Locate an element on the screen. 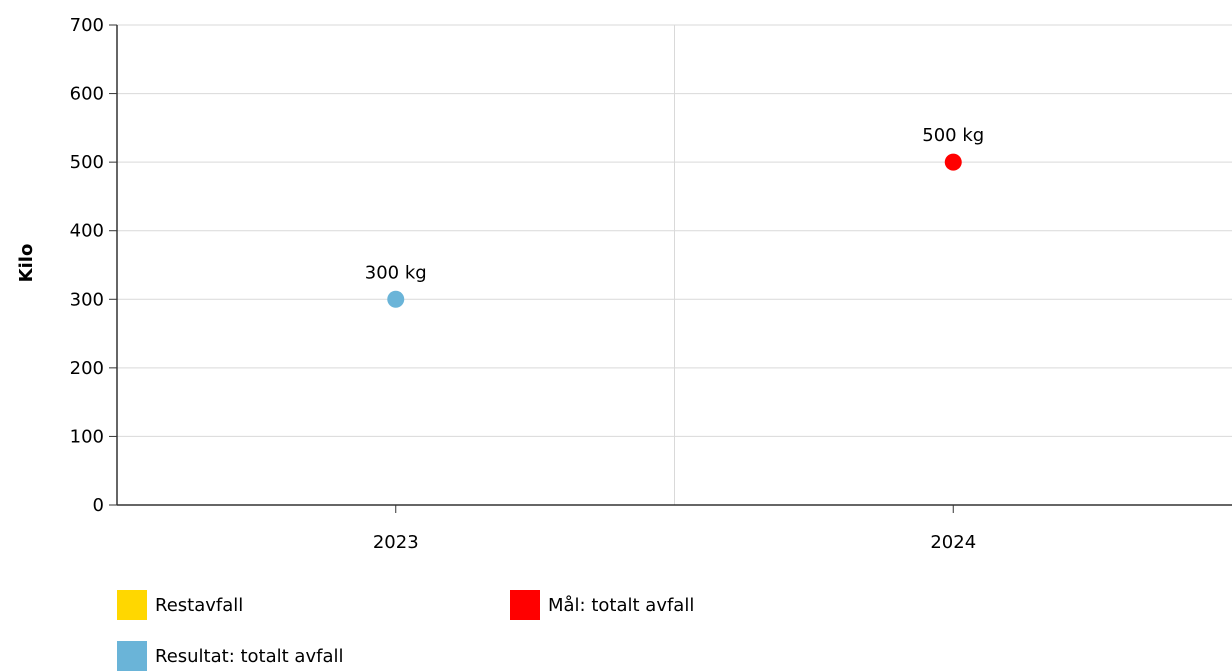 The height and width of the screenshot is (671, 1232). y-tick-label: 700 is located at coordinates (87, 25).